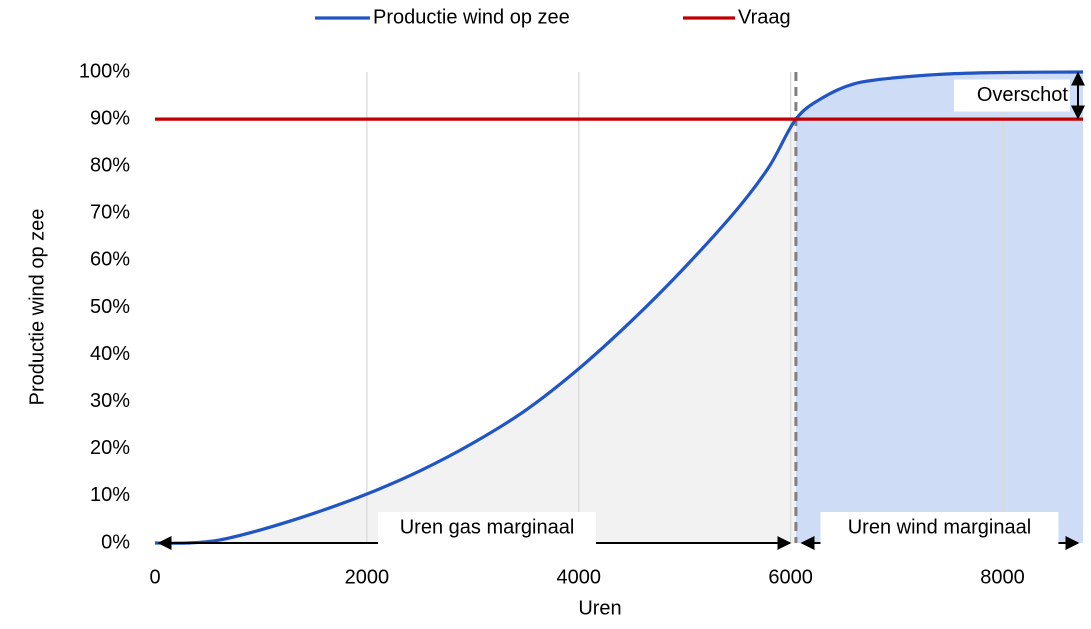  Describe the element at coordinates (110, 213) in the screenshot. I see `y-tick-label: 70%` at that location.